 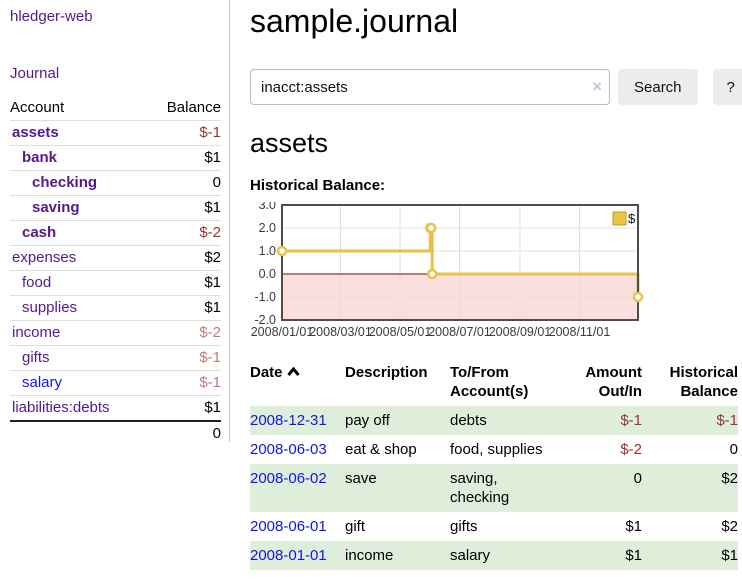 I want to click on sidebar-account-link: checking, so click(x=65, y=182).